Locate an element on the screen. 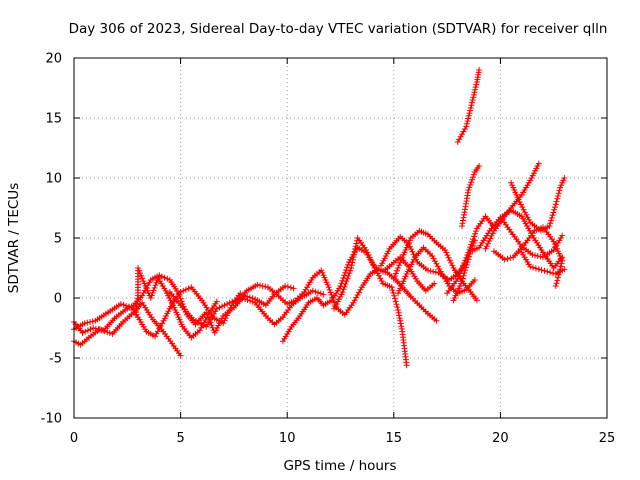 This screenshot has width=640, height=480. y-tick-label: 5 is located at coordinates (58, 239).